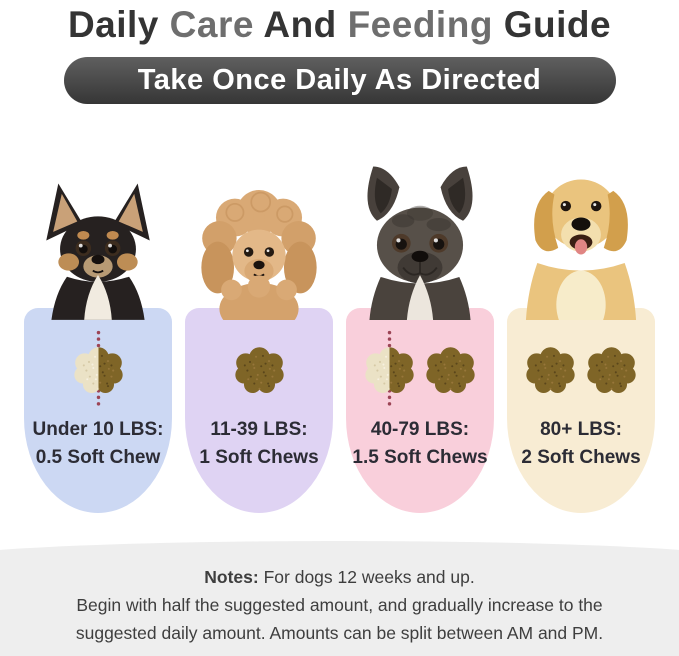 Image resolution: width=679 pixels, height=656 pixels. Describe the element at coordinates (300, 24) in the screenshot. I see `title-word: And` at that location.